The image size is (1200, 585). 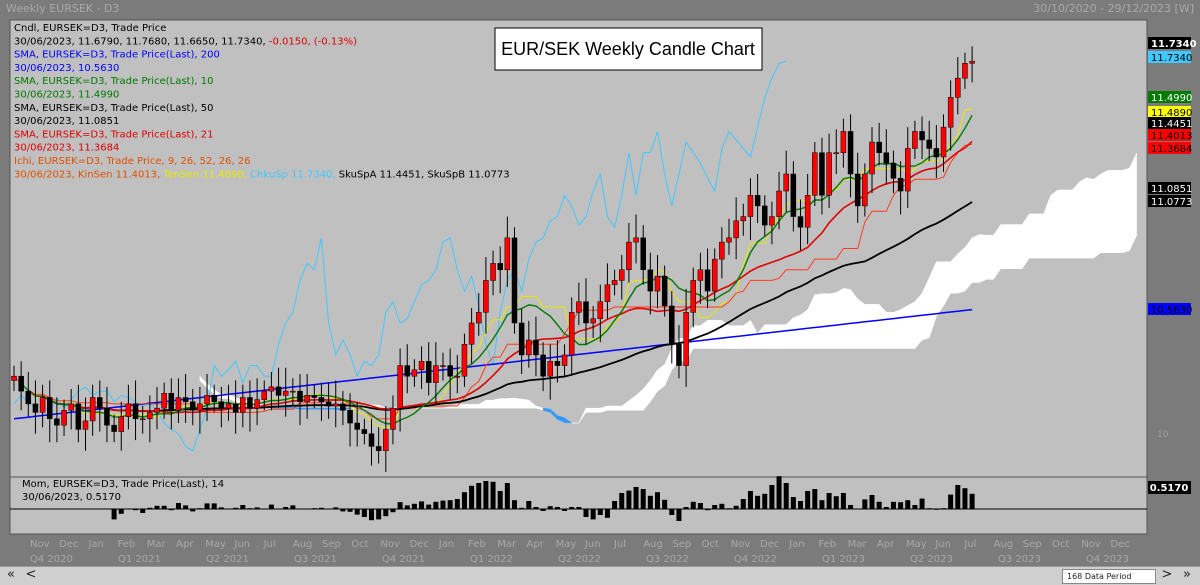 I want to click on scroll-prev-button: <, so click(x=31, y=574).